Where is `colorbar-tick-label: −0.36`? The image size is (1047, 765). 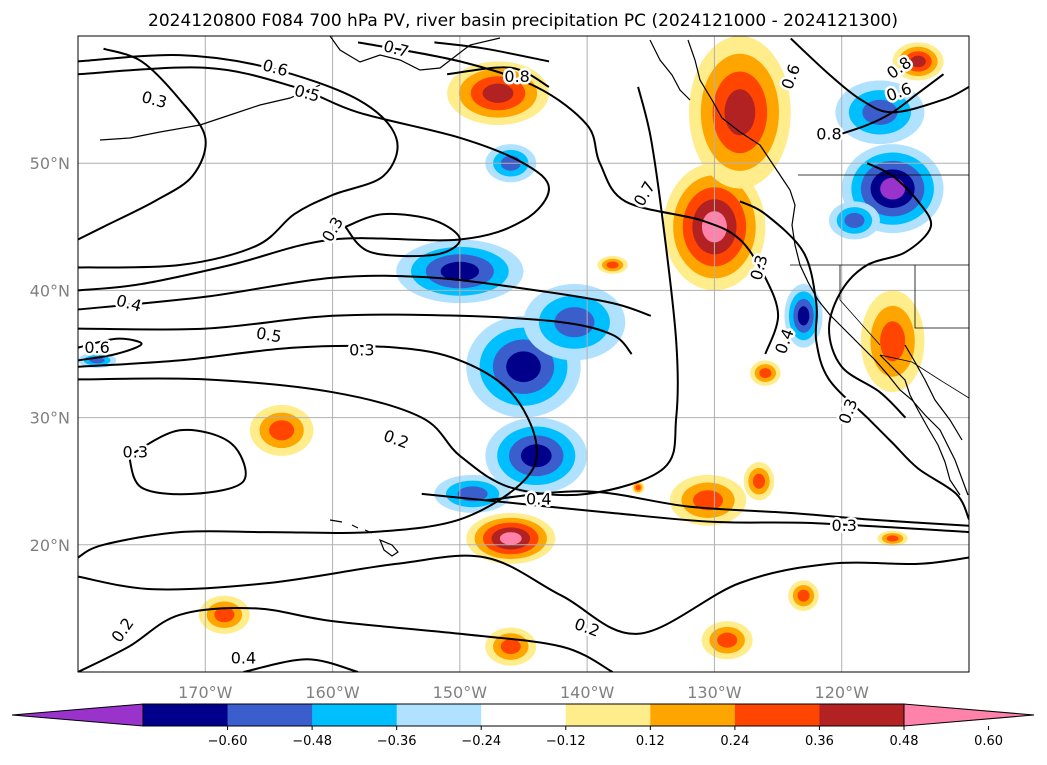 colorbar-tick-label: −0.36 is located at coordinates (397, 741).